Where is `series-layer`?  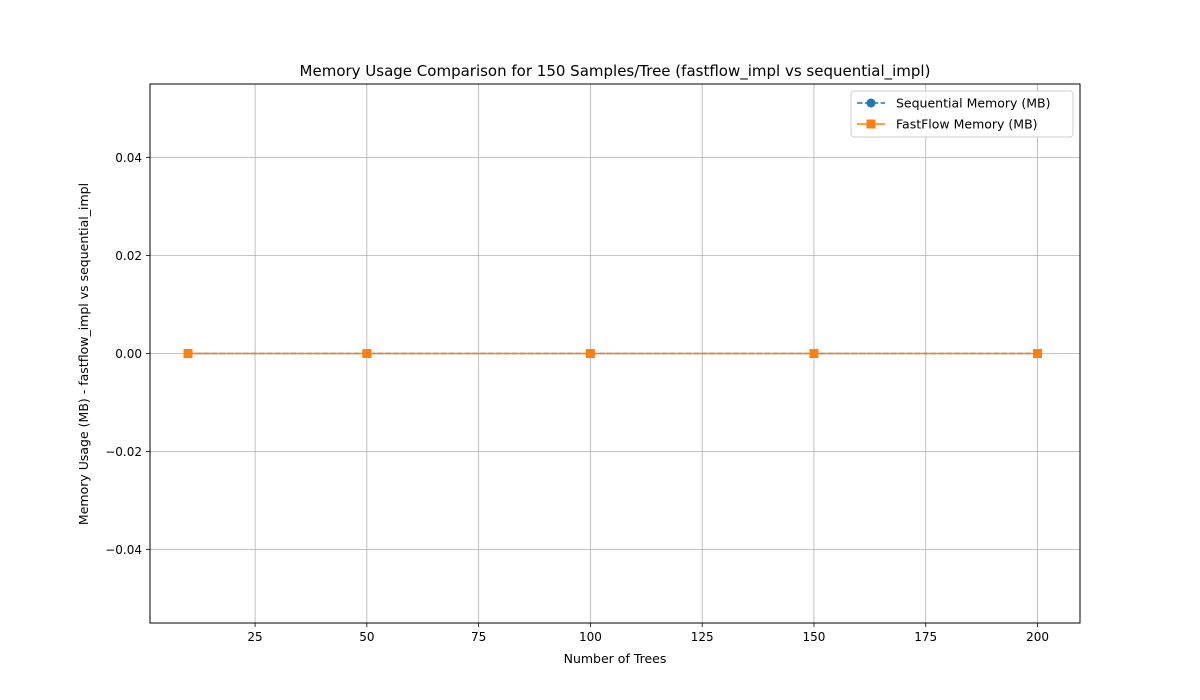
series-layer is located at coordinates (613, 353).